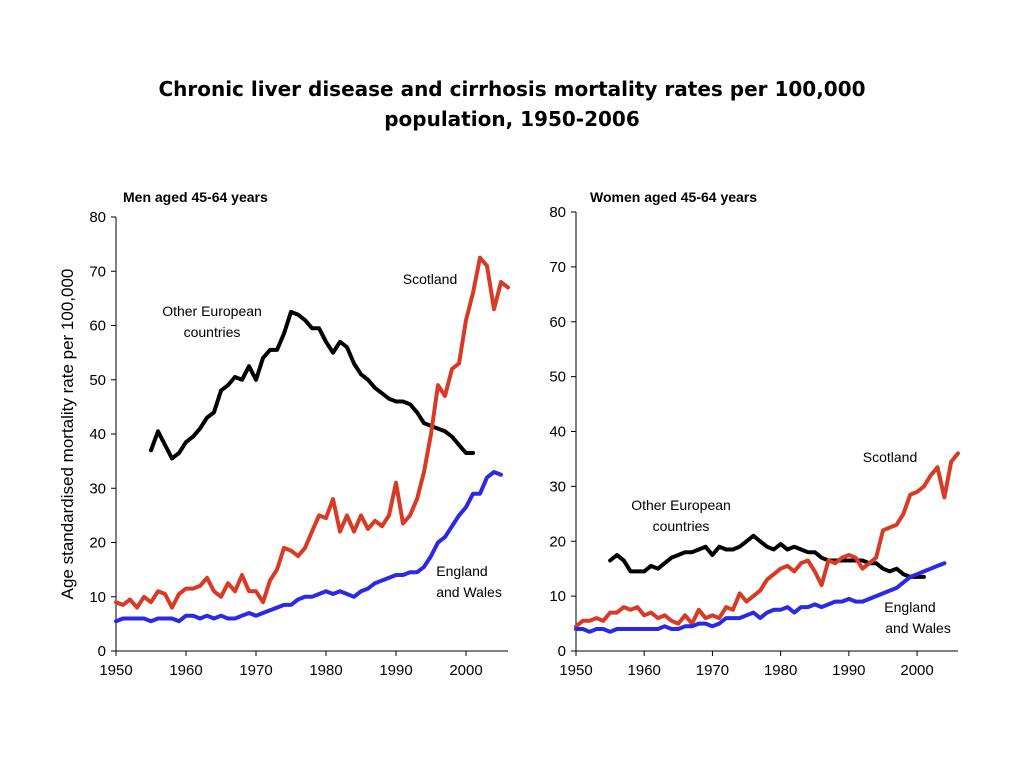 The height and width of the screenshot is (768, 1024). What do you see at coordinates (102, 651) in the screenshot?
I see `men-y-tick-label: 0` at bounding box center [102, 651].